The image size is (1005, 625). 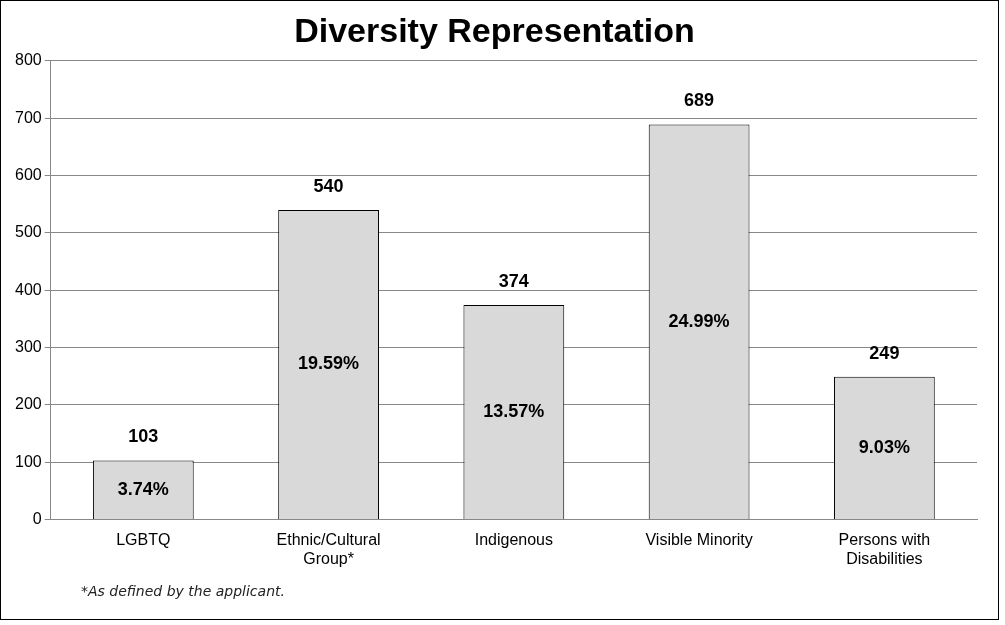 What do you see at coordinates (28, 404) in the screenshot?
I see `y-tick-label: 200` at bounding box center [28, 404].